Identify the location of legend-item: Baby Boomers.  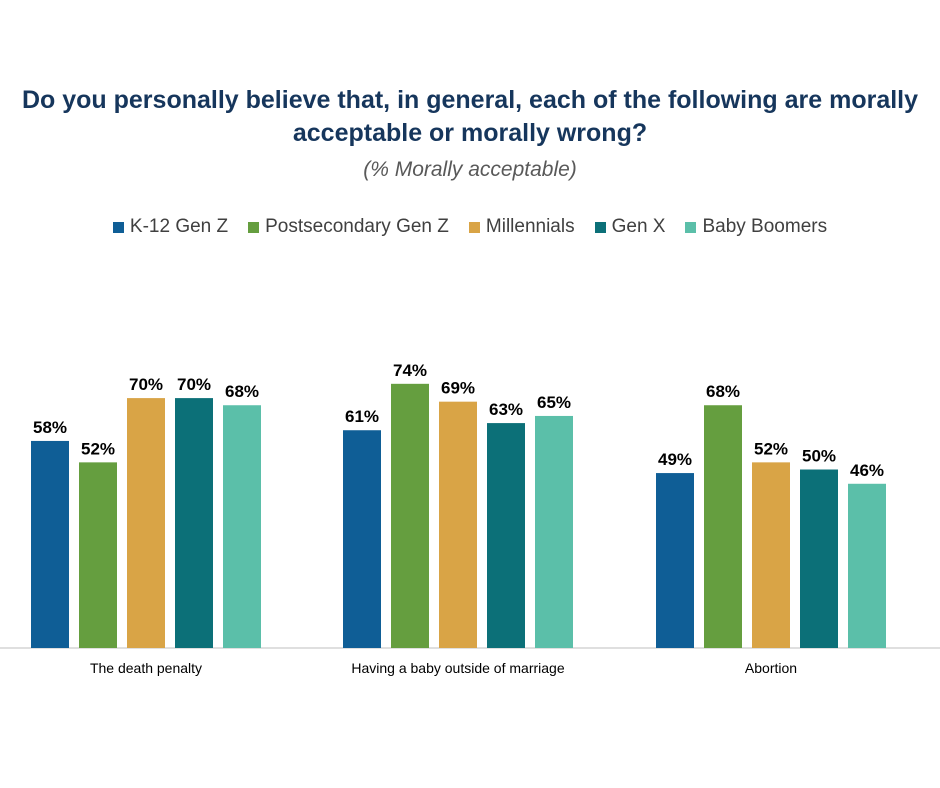
(756, 227).